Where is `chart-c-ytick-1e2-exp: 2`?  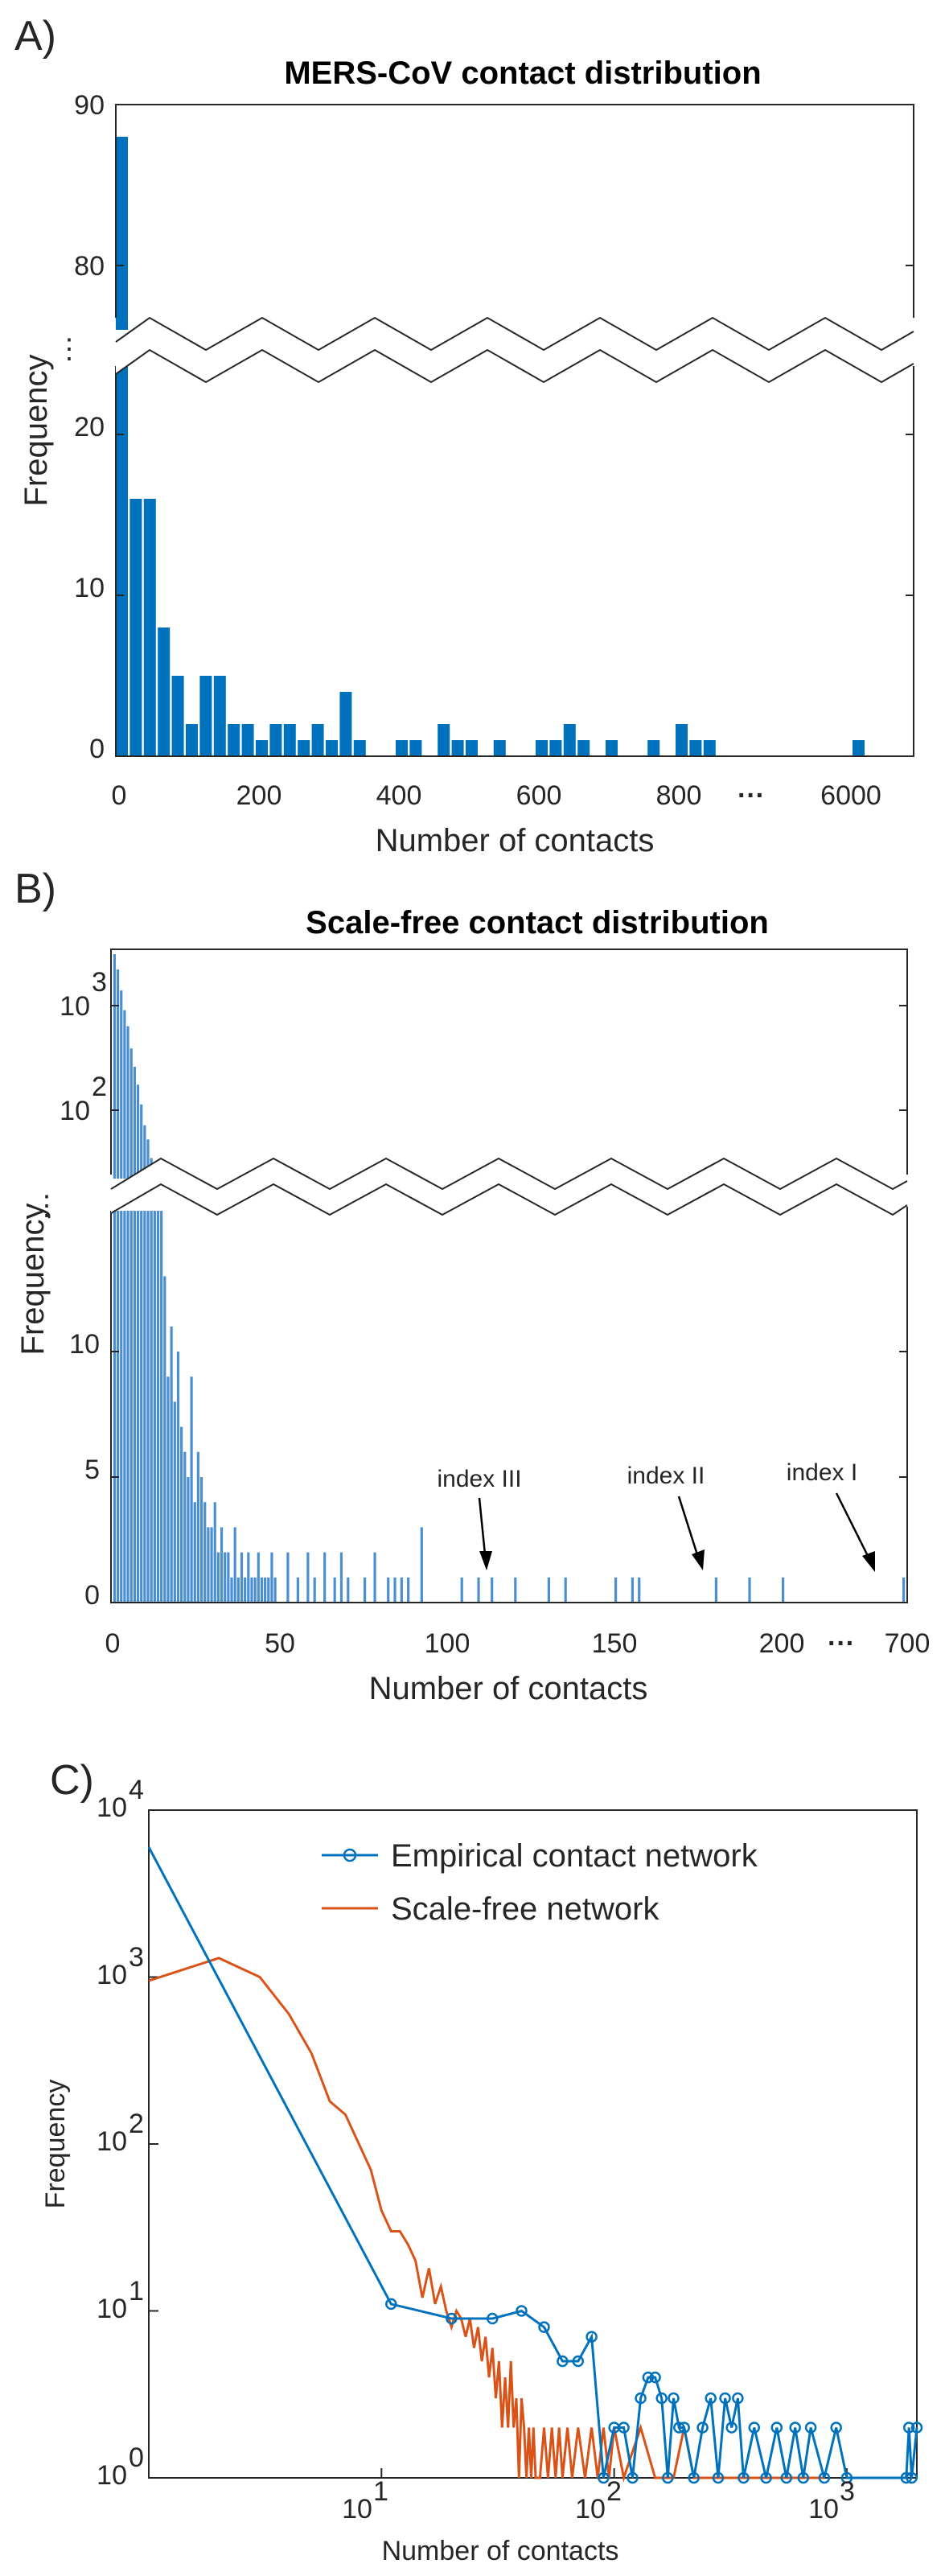 chart-c-ytick-1e2-exp: 2 is located at coordinates (136, 2124).